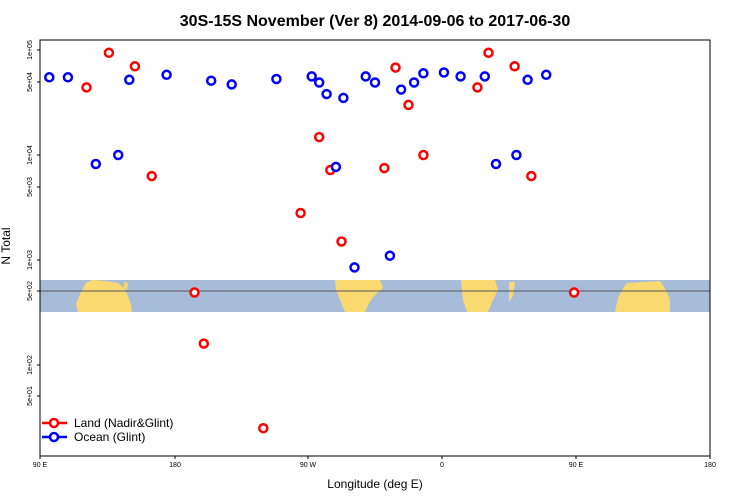 The image size is (750, 500). What do you see at coordinates (30, 187) in the screenshot?
I see `y-tick-label: 5e+03` at bounding box center [30, 187].